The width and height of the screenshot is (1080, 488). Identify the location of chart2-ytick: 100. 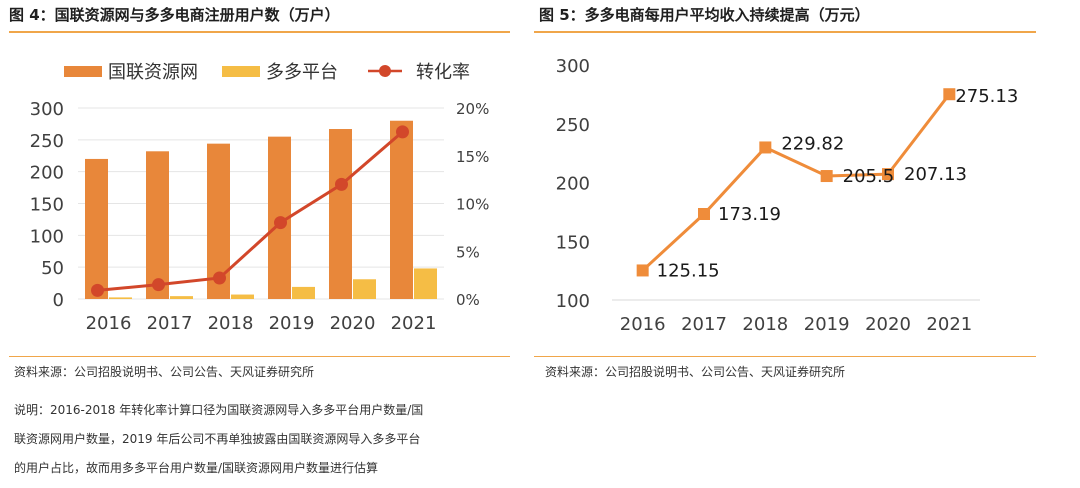
(573, 301).